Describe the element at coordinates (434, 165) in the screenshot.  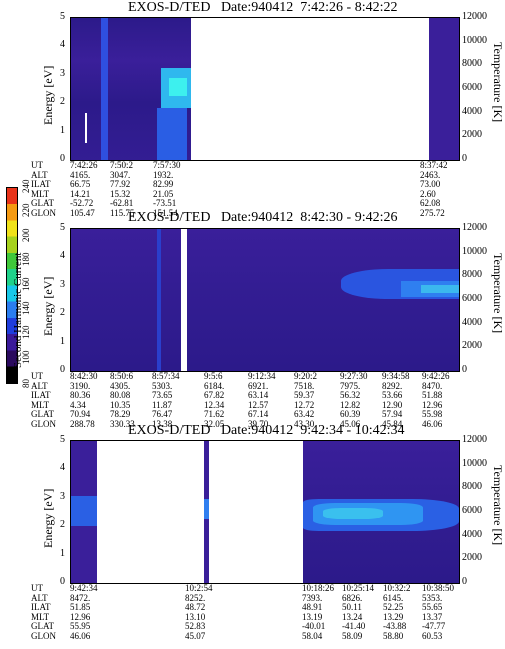
I see `ut-tick: 8:37:42` at that location.